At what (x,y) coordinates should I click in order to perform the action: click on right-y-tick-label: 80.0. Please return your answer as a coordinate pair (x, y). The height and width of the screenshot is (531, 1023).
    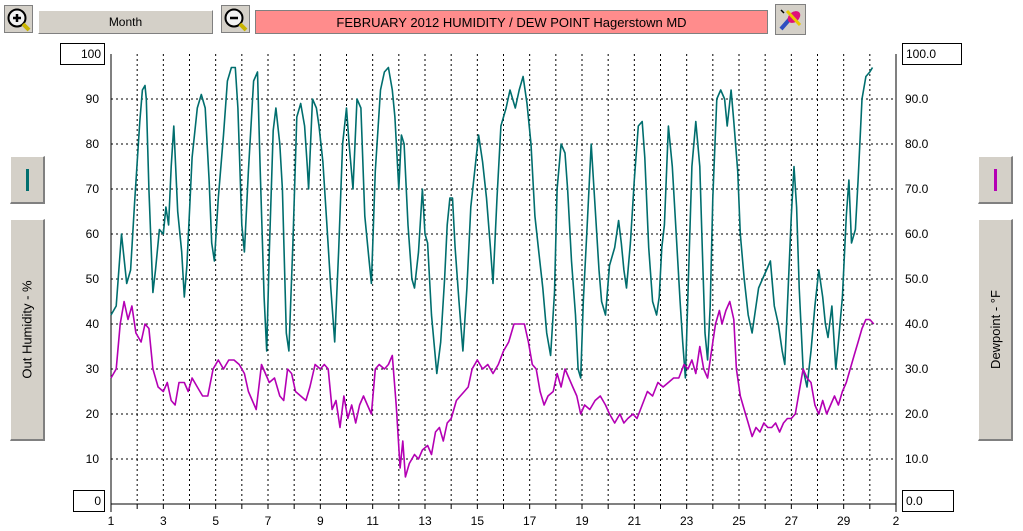
    Looking at the image, I should click on (917, 144).